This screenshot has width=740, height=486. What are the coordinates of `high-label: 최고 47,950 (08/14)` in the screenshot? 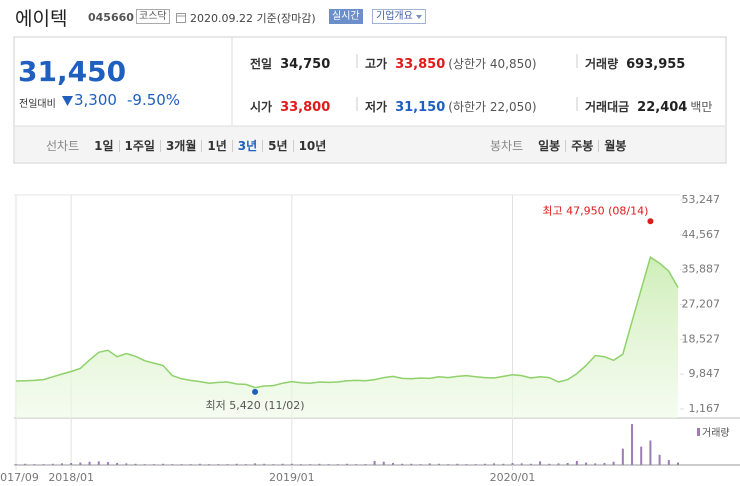 It's located at (595, 210).